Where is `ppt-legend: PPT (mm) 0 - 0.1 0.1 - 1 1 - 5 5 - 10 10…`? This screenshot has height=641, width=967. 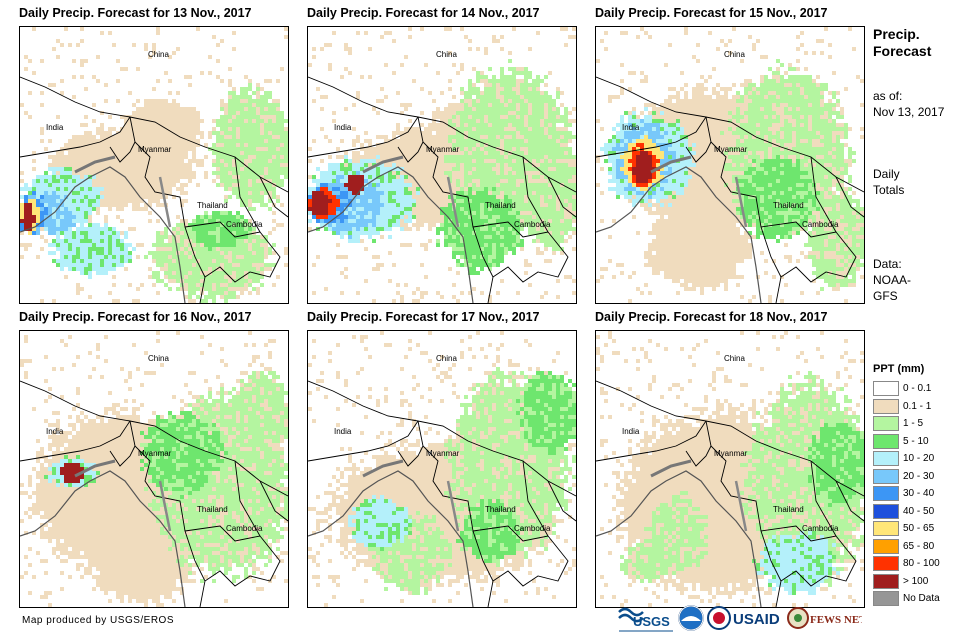
ppt-legend: PPT (mm) 0 - 0.1 0.1 - 1 1 - 5 5 - 10 10… is located at coordinates (918, 485).